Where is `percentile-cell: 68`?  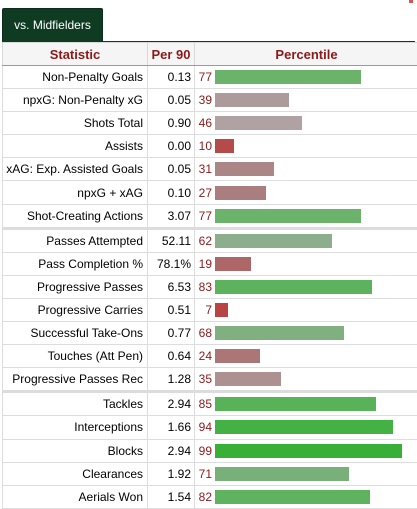 percentile-cell: 68 is located at coordinates (306, 333).